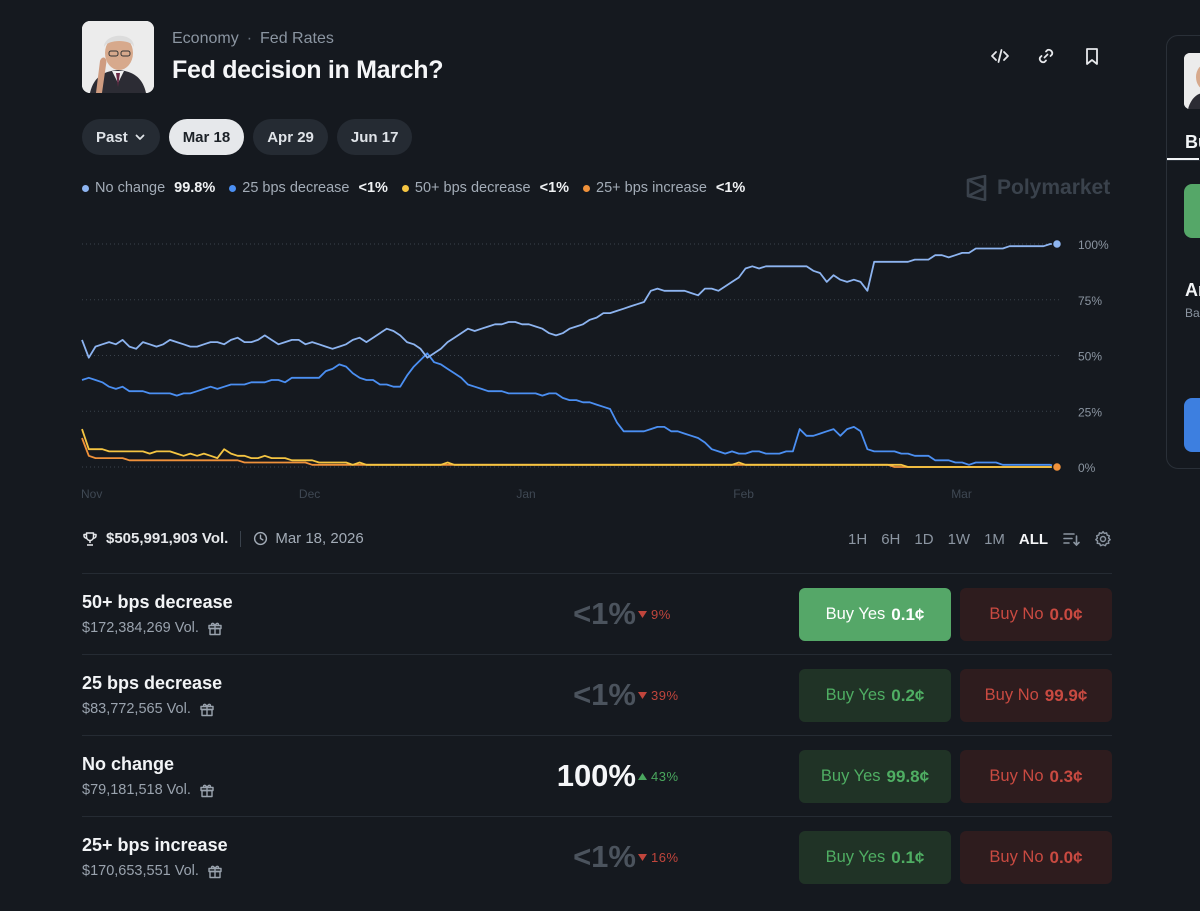  I want to click on trade-balance-label: Ba, so click(1192, 313).